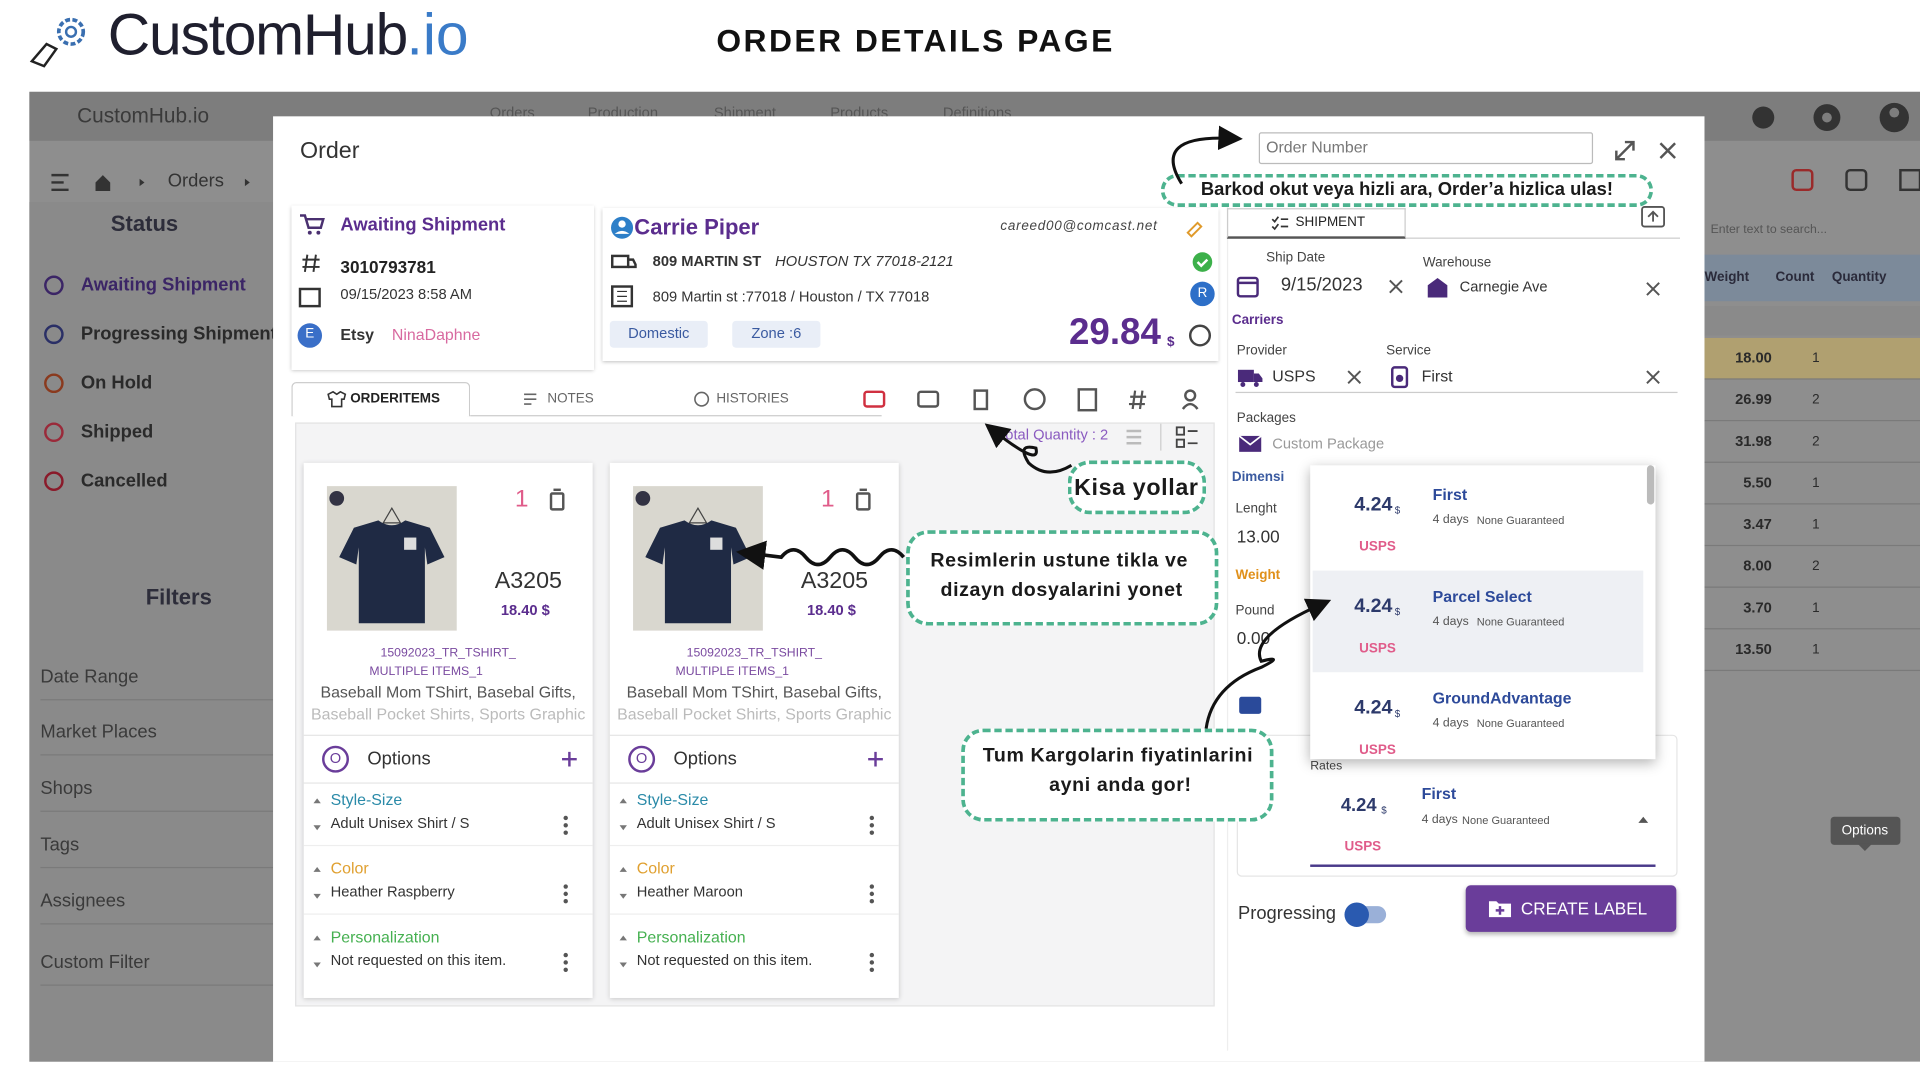 The height and width of the screenshot is (1080, 1920). I want to click on order-status: Awaiting Shipment, so click(423, 225).